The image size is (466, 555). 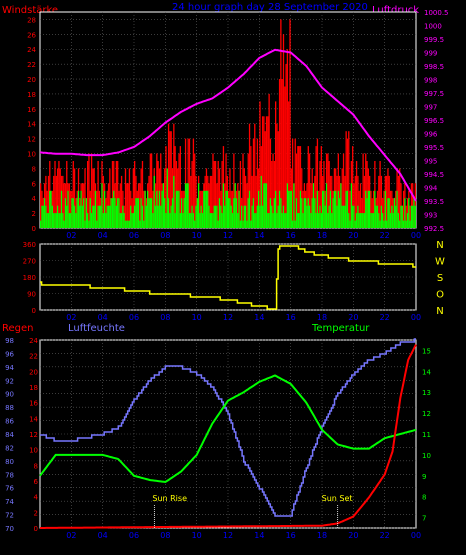 I want to click on chart1-left-tick: 8, so click(x=34, y=169).